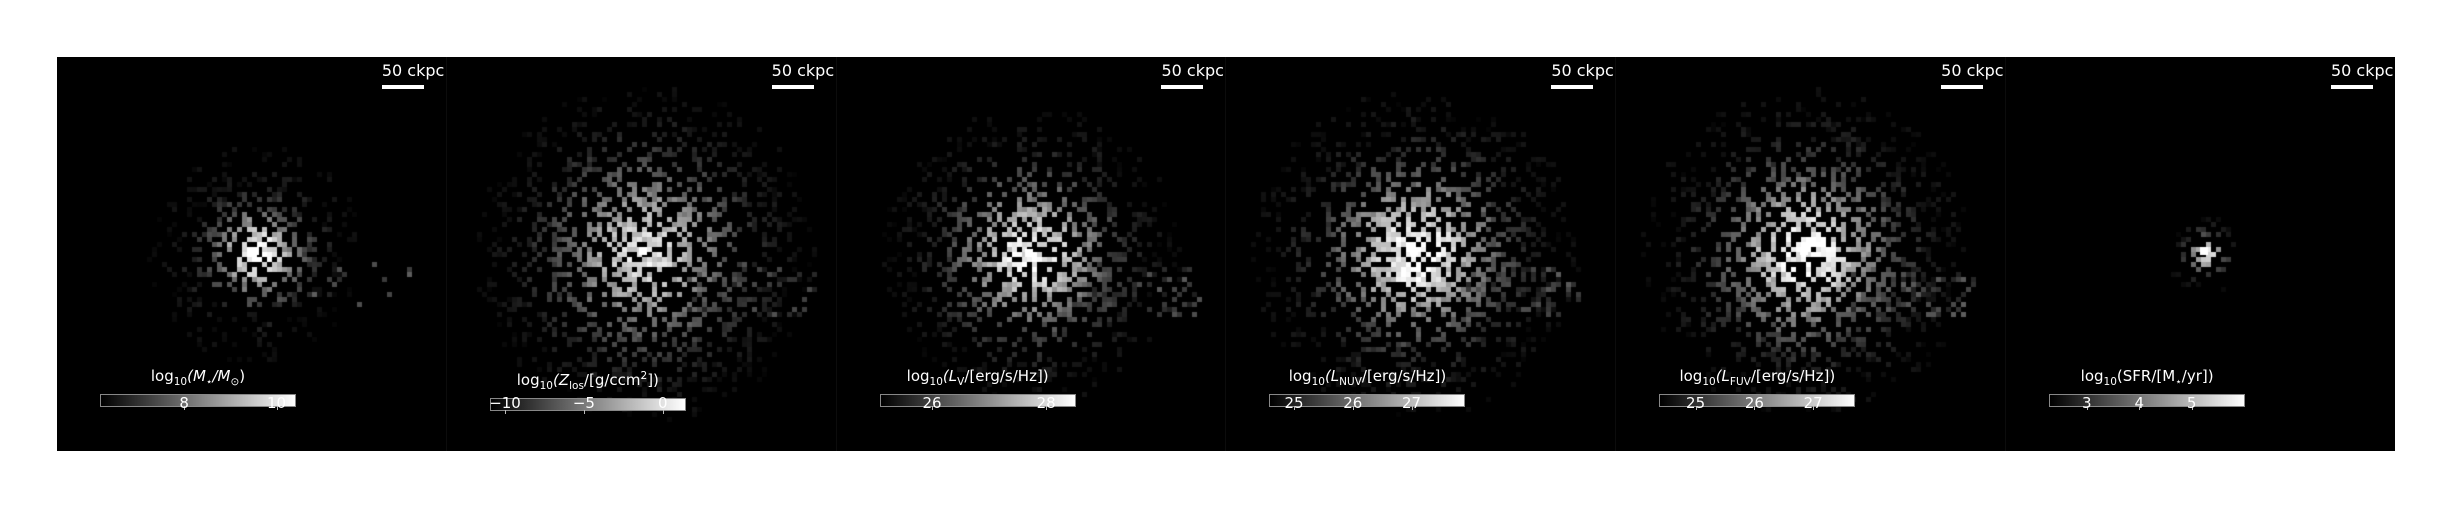  I want to click on colorbar-tick-label: 8, so click(184, 403).